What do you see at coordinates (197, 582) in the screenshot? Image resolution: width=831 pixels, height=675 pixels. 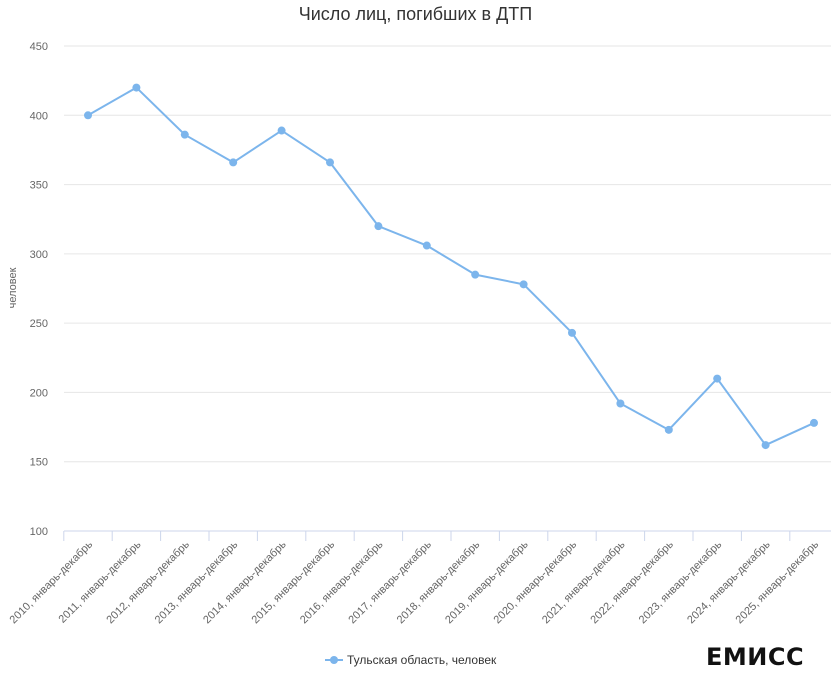 I see `x-tick-label: 2013, январь-декабрь` at bounding box center [197, 582].